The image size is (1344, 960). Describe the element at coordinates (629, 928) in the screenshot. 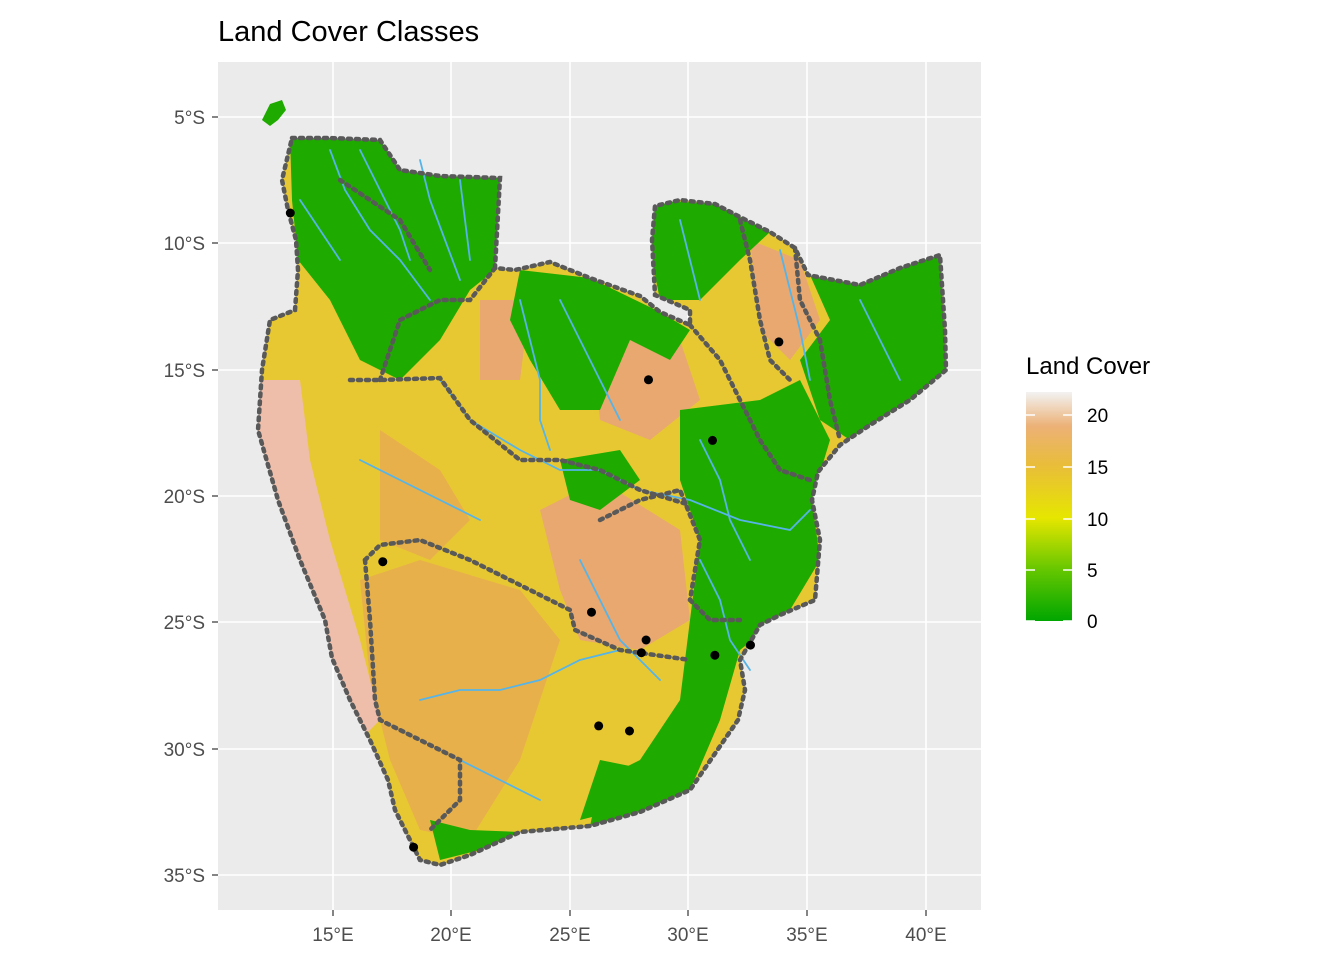

I see `x-axis: 15°E 20°E 25°E 30°E 35°E 40°E` at that location.